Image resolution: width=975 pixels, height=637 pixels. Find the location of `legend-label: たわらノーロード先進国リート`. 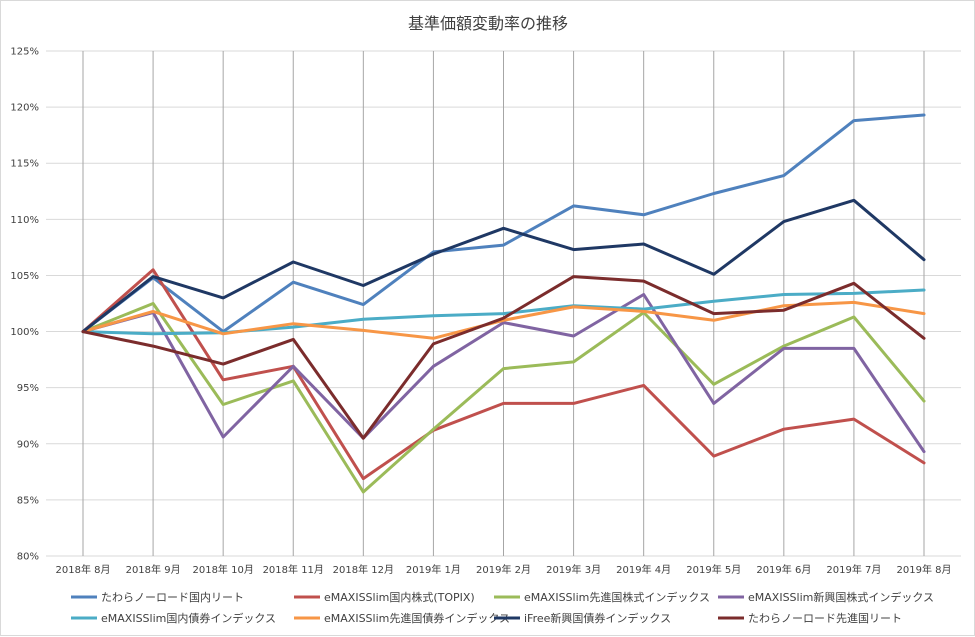

legend-label: たわらノーロード先進国リート is located at coordinates (825, 618).